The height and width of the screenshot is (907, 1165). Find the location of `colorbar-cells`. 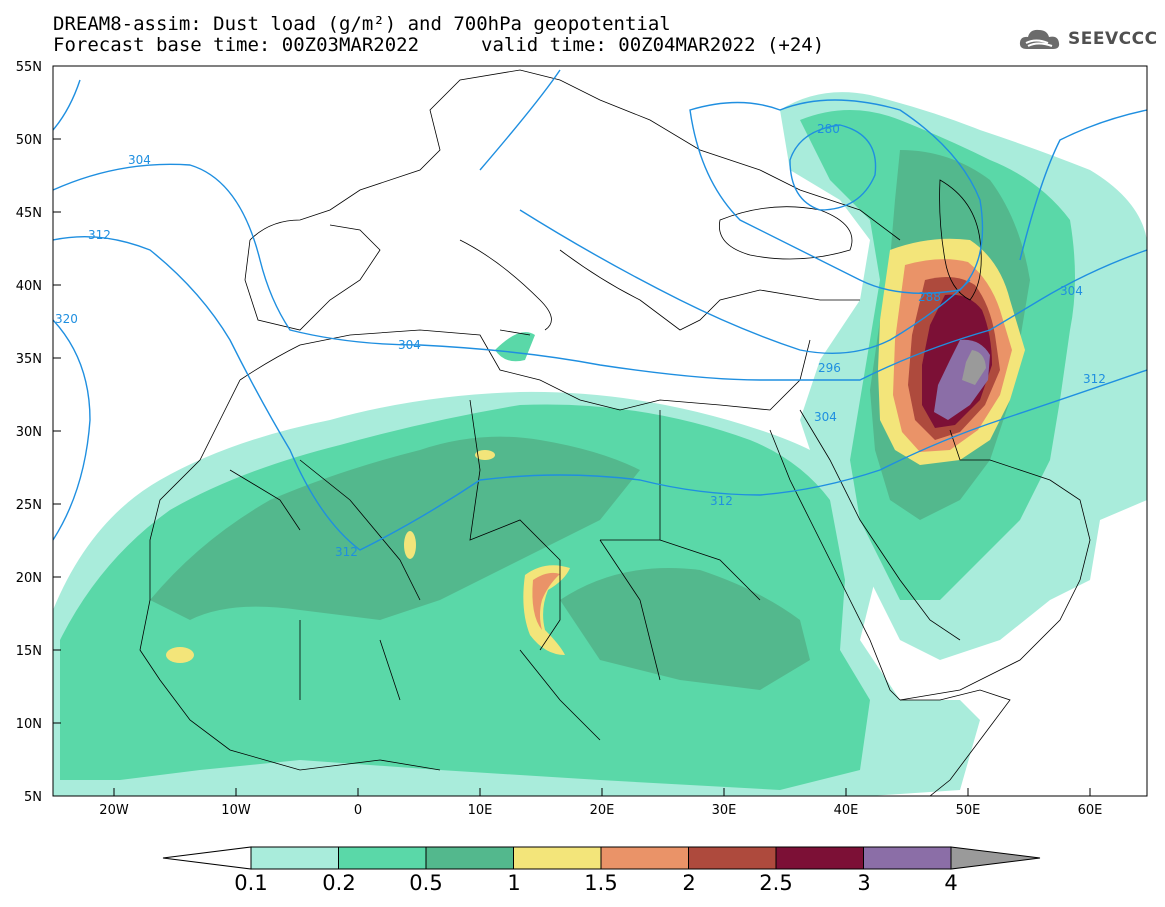

colorbar-cells is located at coordinates (601, 858).